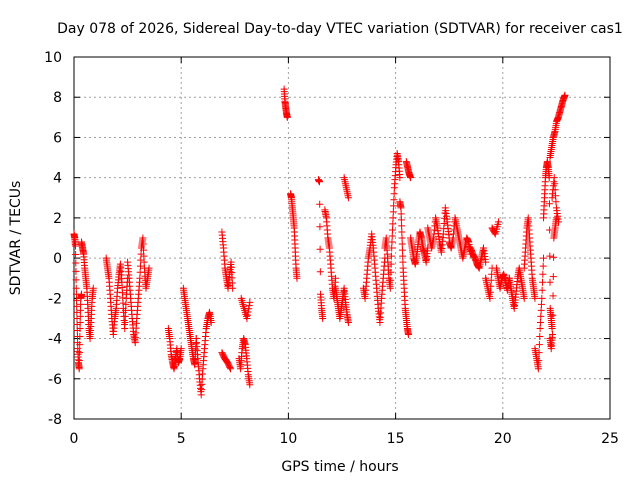 The width and height of the screenshot is (640, 480). What do you see at coordinates (55, 420) in the screenshot?
I see `y-tick-label: -8` at bounding box center [55, 420].